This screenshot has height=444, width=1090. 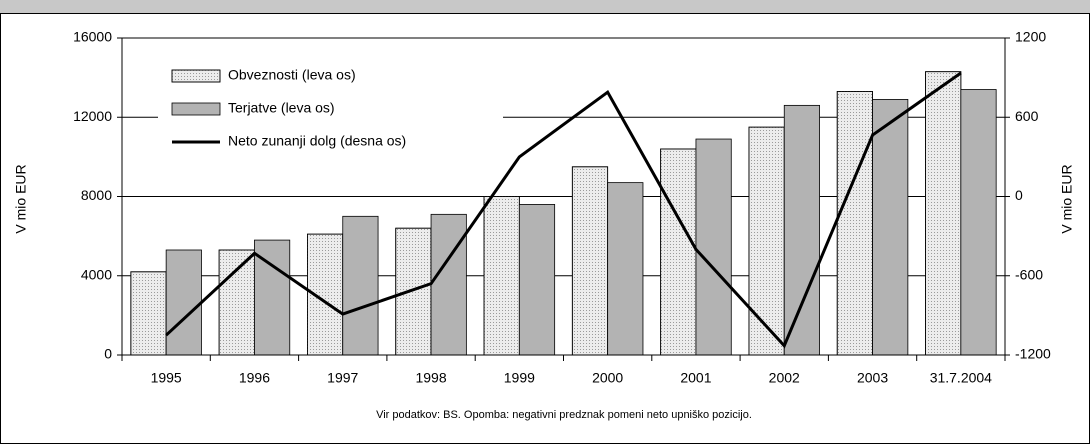 I want to click on x-tick-label: 1999, so click(x=519, y=378).